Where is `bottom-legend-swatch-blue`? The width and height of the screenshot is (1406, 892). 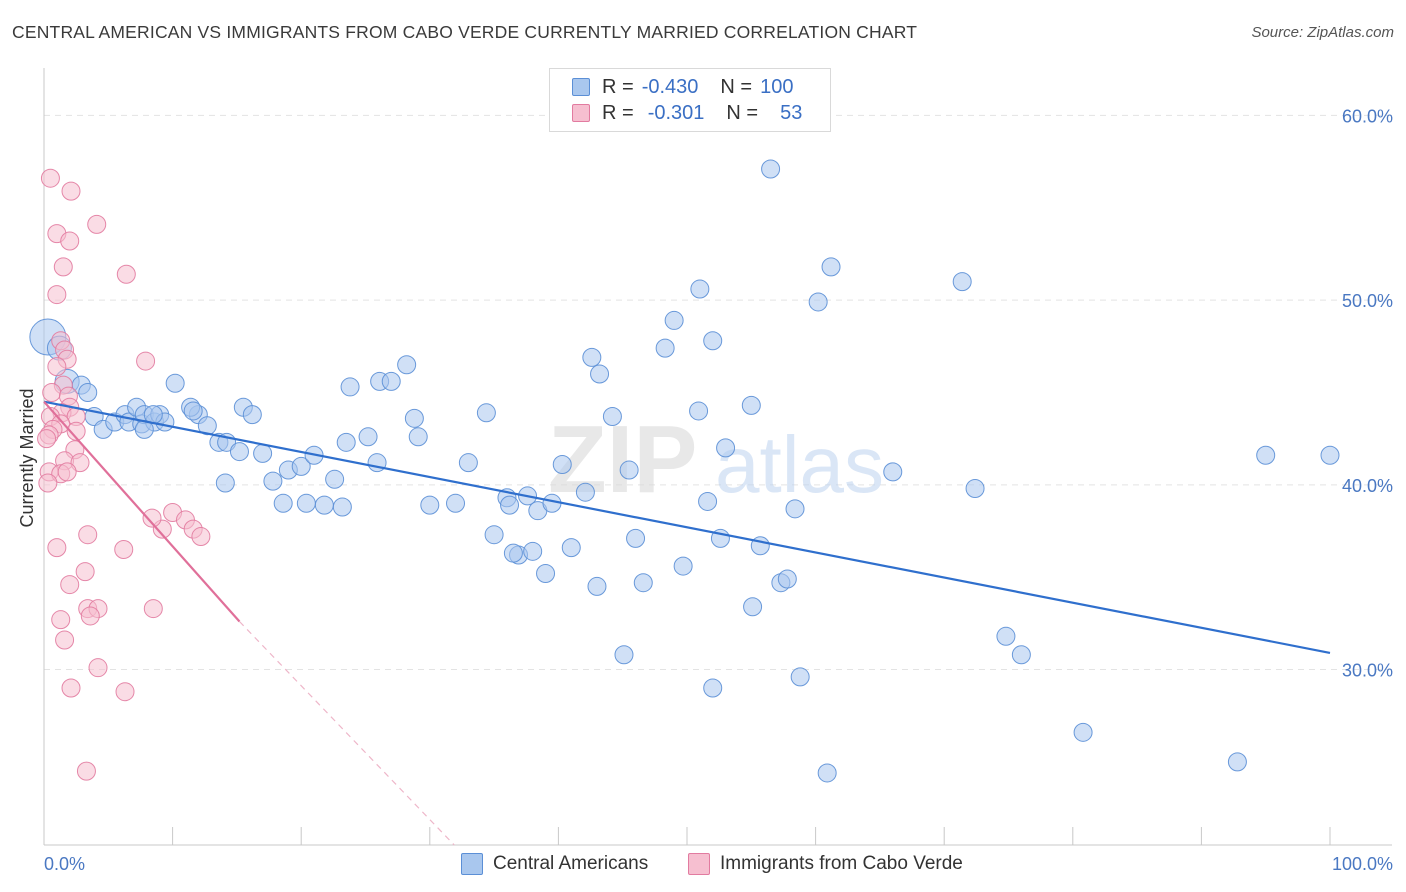
bottom-legend-swatch-blue is located at coordinates (472, 864).